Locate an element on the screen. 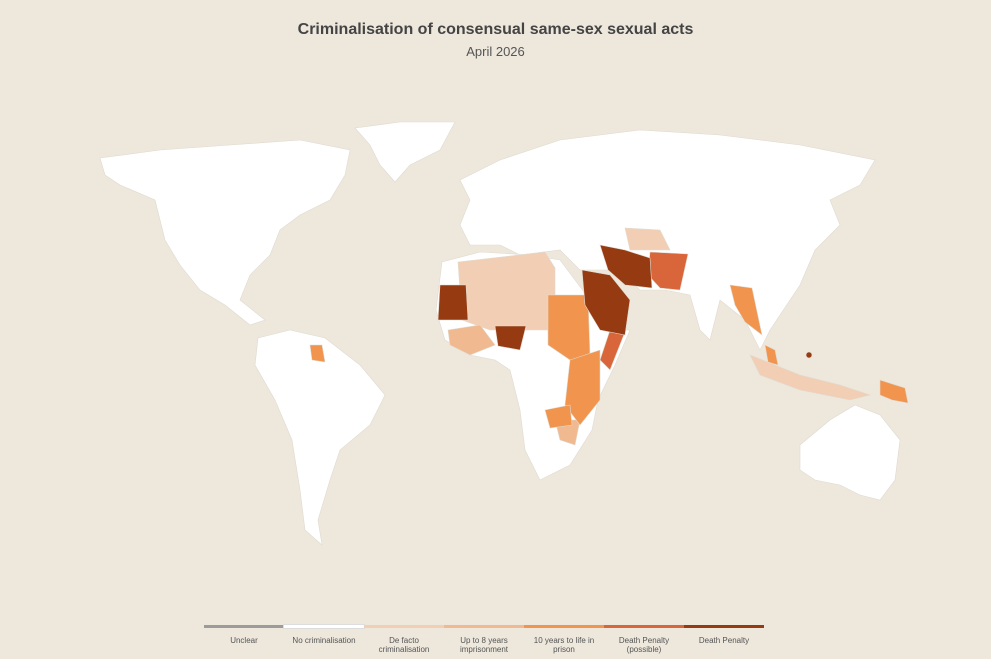 The image size is (991, 659). legend-item: Death Penalty is located at coordinates (724, 639).